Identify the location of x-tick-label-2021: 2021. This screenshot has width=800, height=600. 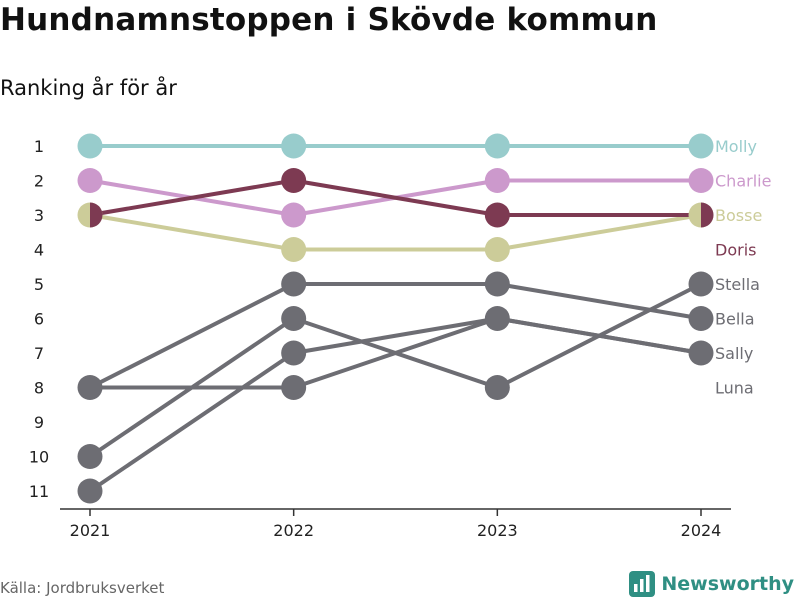
(90, 530).